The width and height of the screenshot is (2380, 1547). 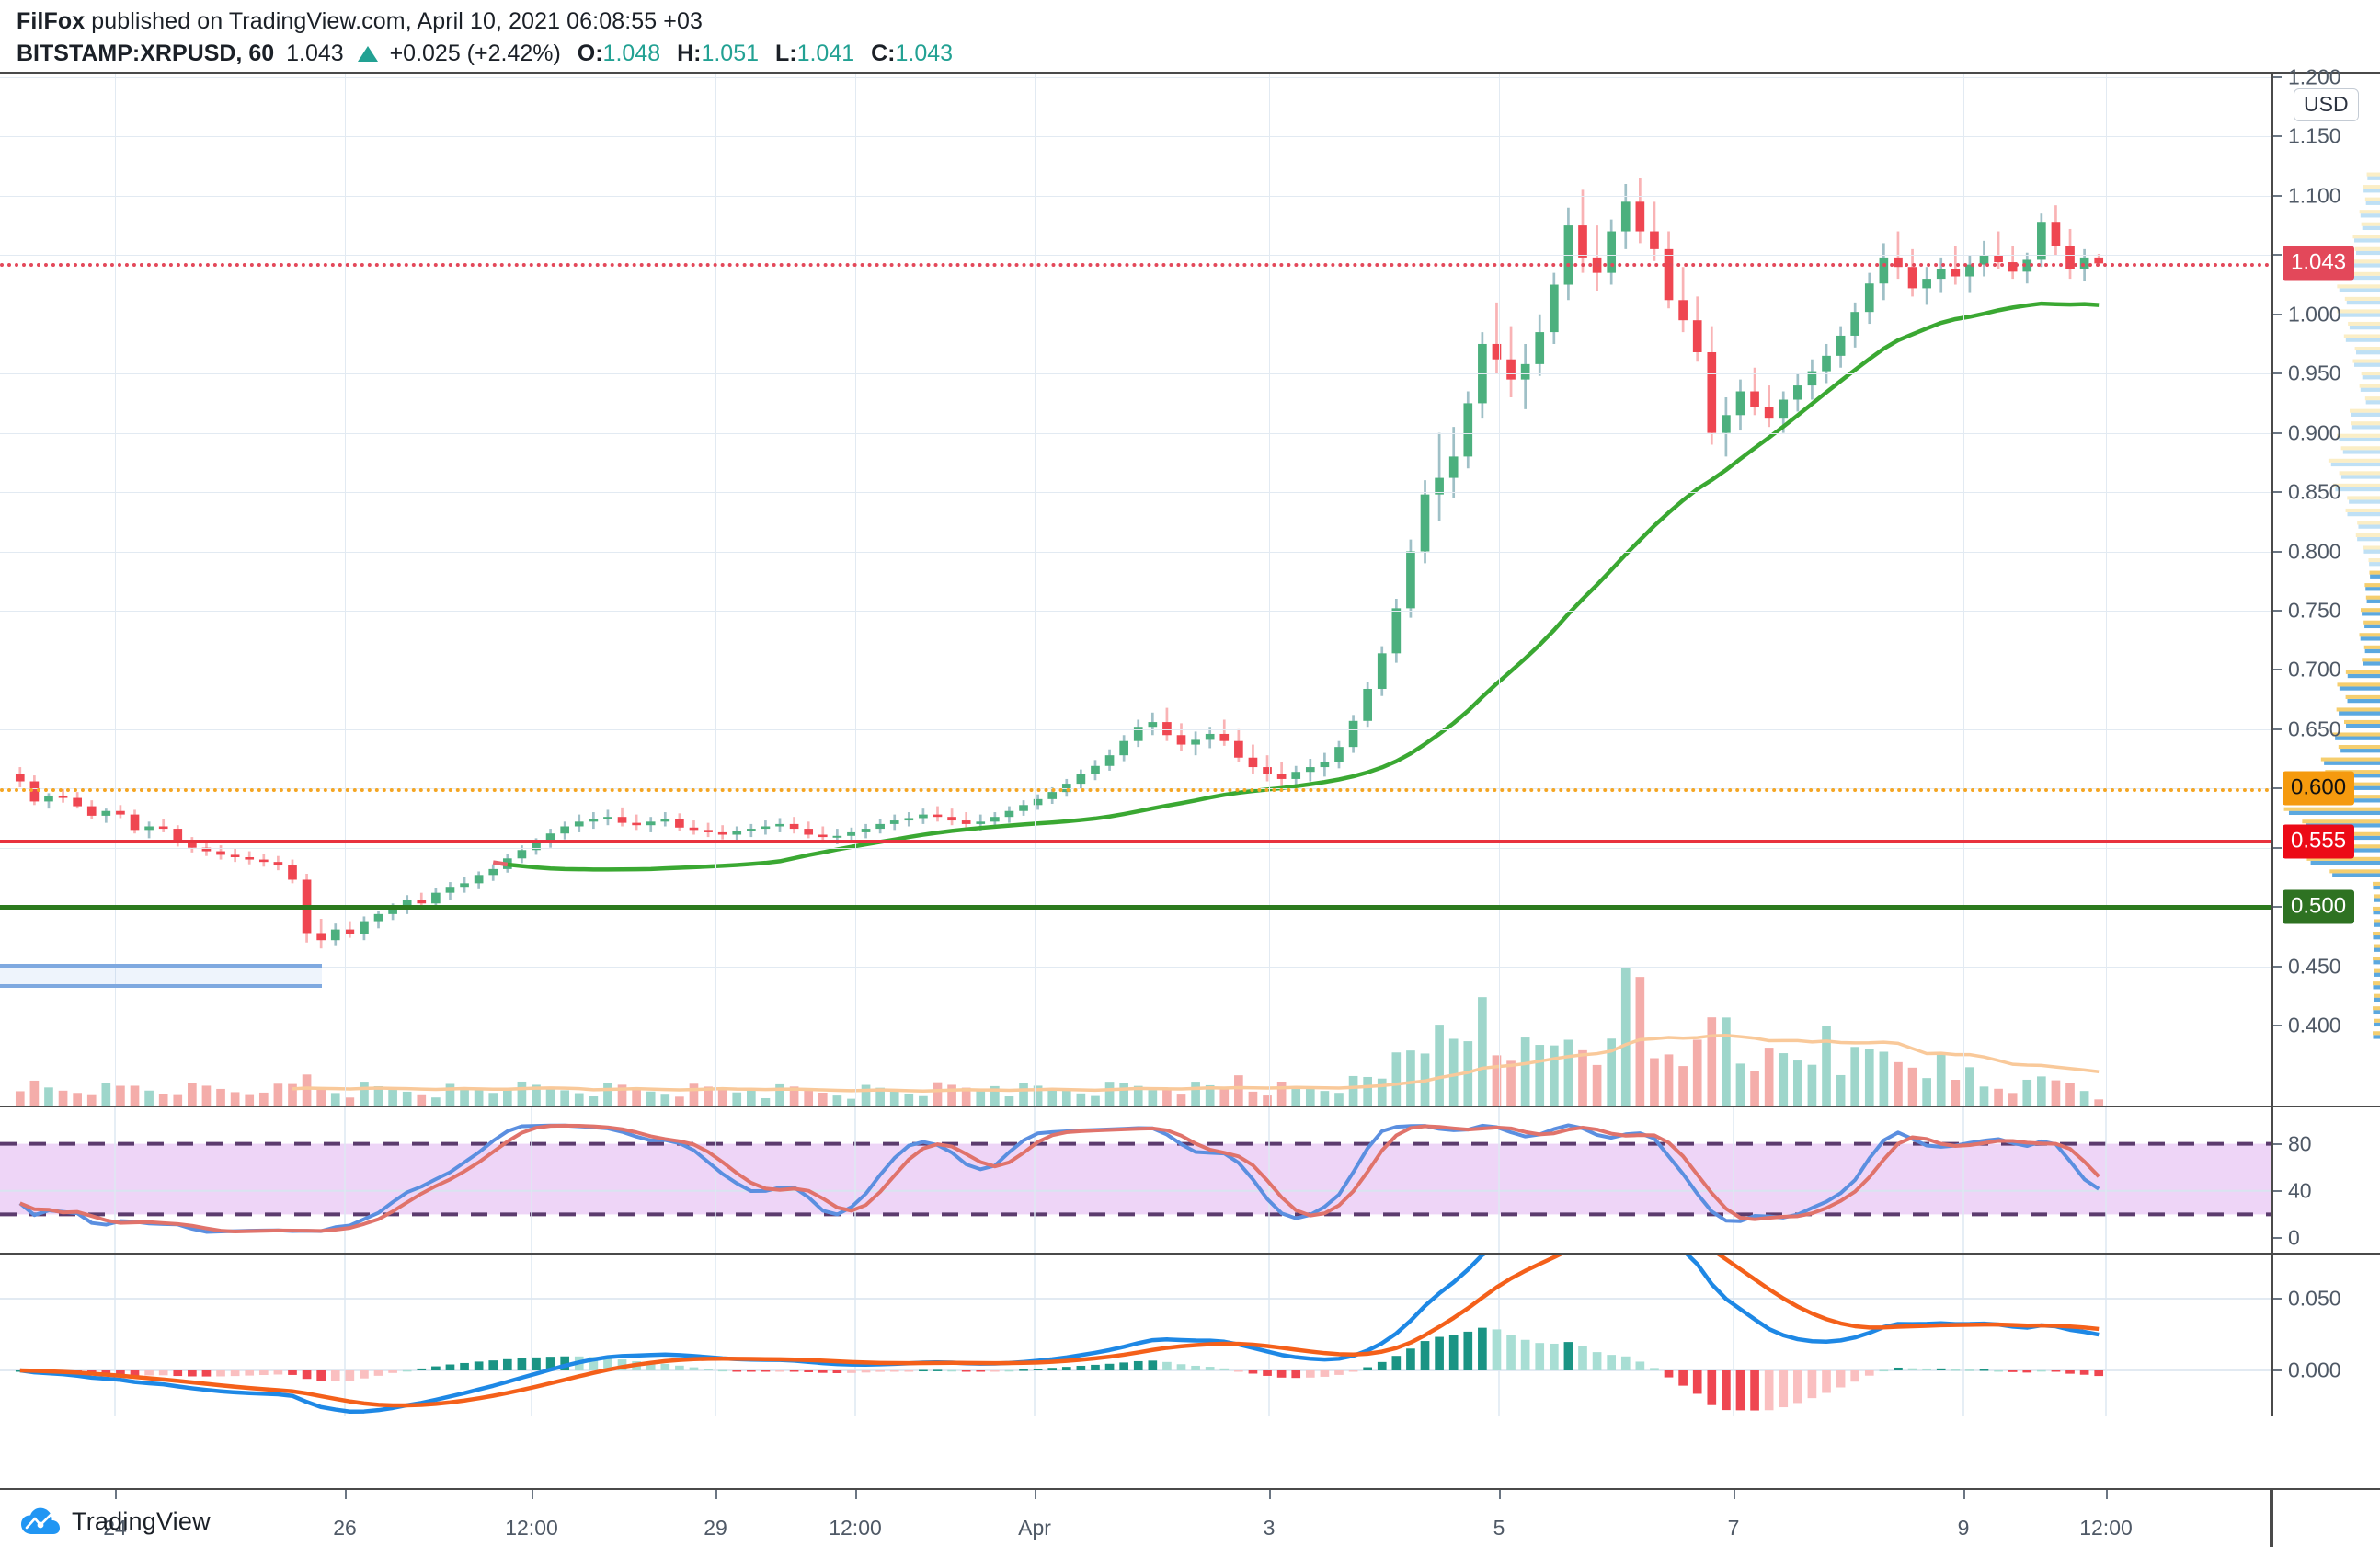 I want to click on last-price-badge: 1.043, so click(x=2319, y=263).